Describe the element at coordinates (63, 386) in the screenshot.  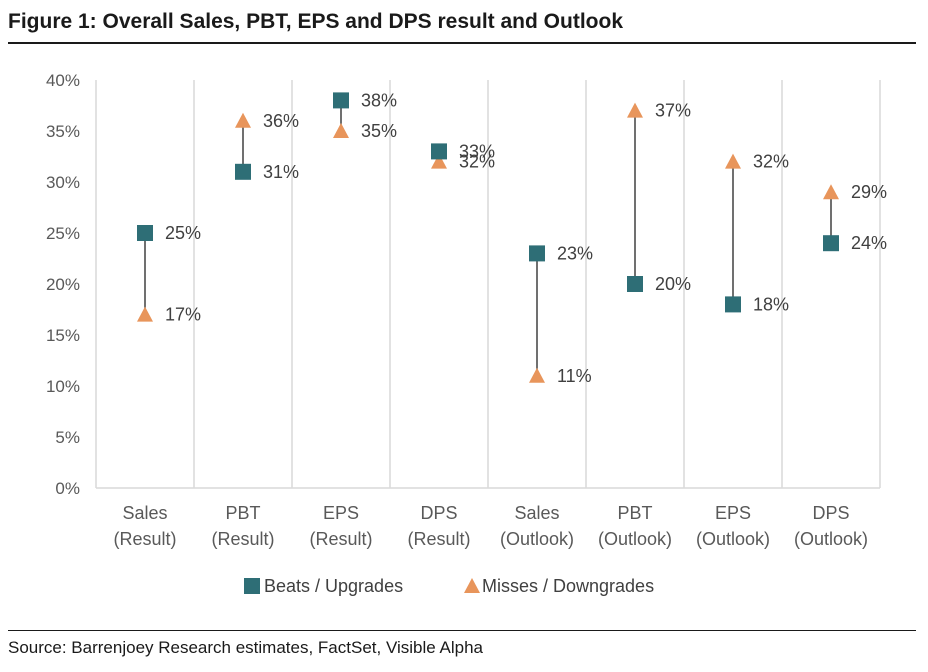
I see `y-tick-label: 10%` at that location.